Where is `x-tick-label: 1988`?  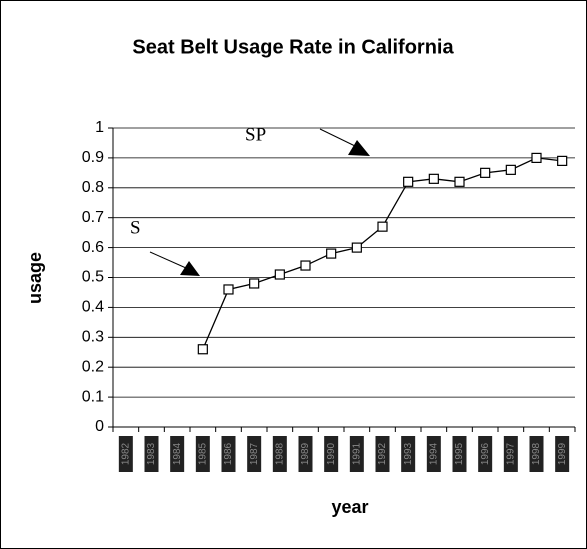
x-tick-label: 1988 is located at coordinates (279, 453).